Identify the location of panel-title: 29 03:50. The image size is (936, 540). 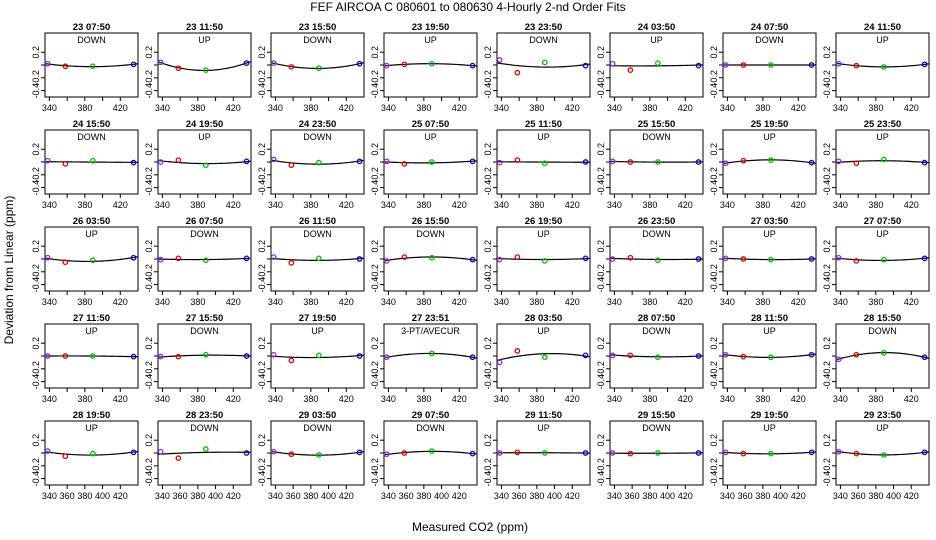
(318, 415).